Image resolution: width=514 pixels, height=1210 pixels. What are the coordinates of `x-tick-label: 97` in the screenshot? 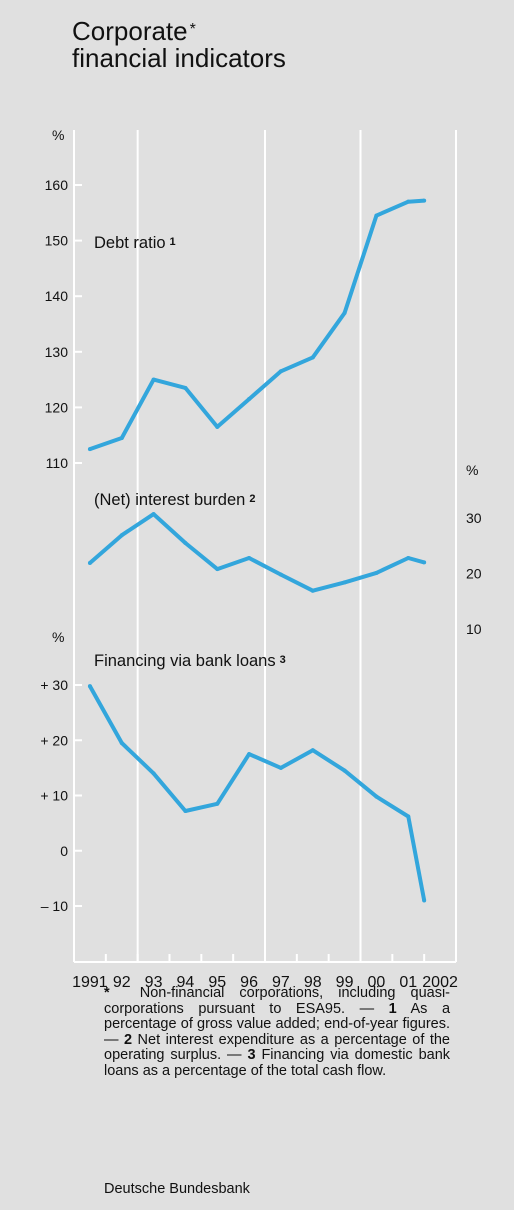 It's located at (281, 982).